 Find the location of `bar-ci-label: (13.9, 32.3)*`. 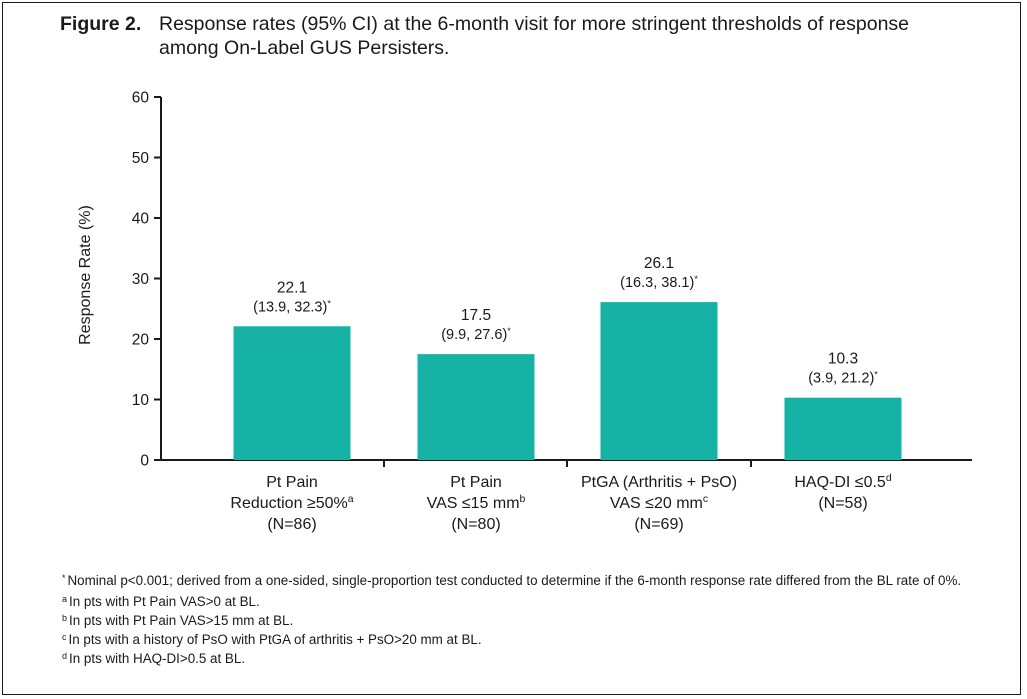

bar-ci-label: (13.9, 32.3)* is located at coordinates (292, 306).